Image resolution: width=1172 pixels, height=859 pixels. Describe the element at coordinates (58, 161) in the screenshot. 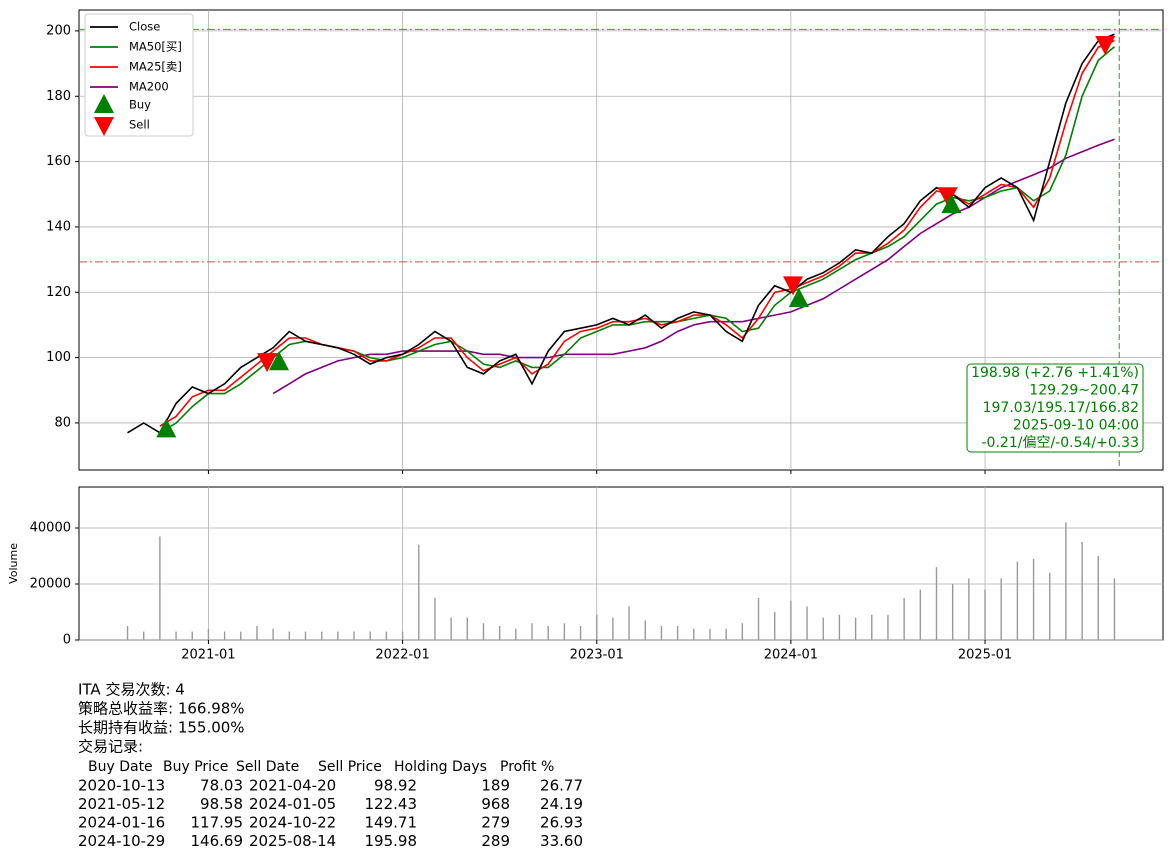

I see `y-tick-label: 160` at that location.